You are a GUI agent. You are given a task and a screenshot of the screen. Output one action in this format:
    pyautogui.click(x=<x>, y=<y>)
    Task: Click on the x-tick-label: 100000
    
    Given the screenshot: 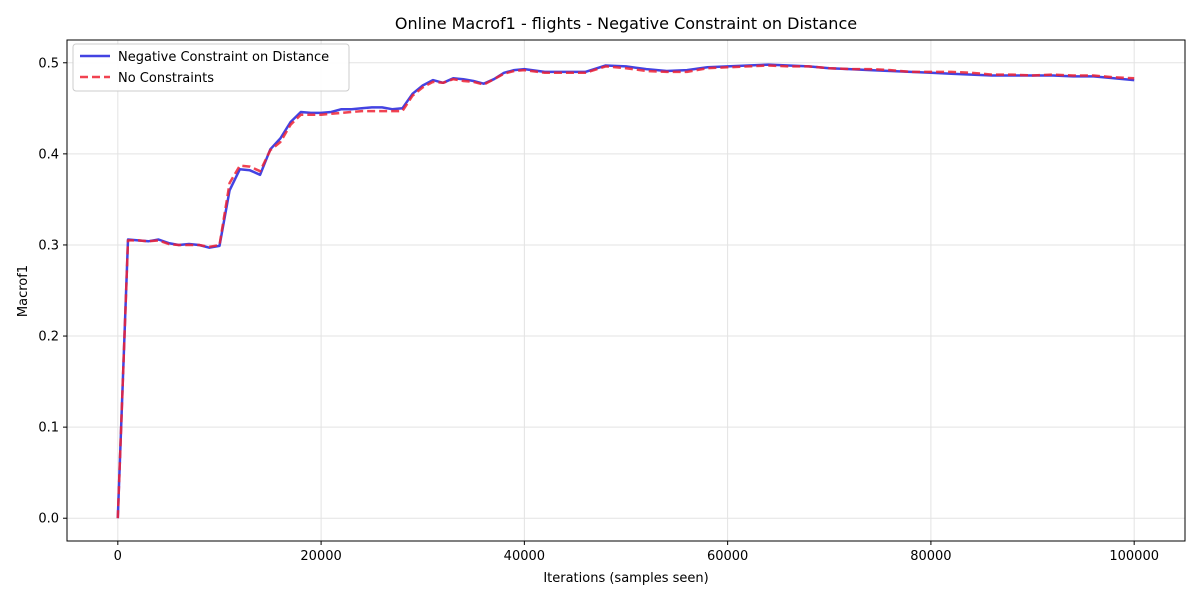 What is the action you would take?
    pyautogui.click(x=1134, y=556)
    